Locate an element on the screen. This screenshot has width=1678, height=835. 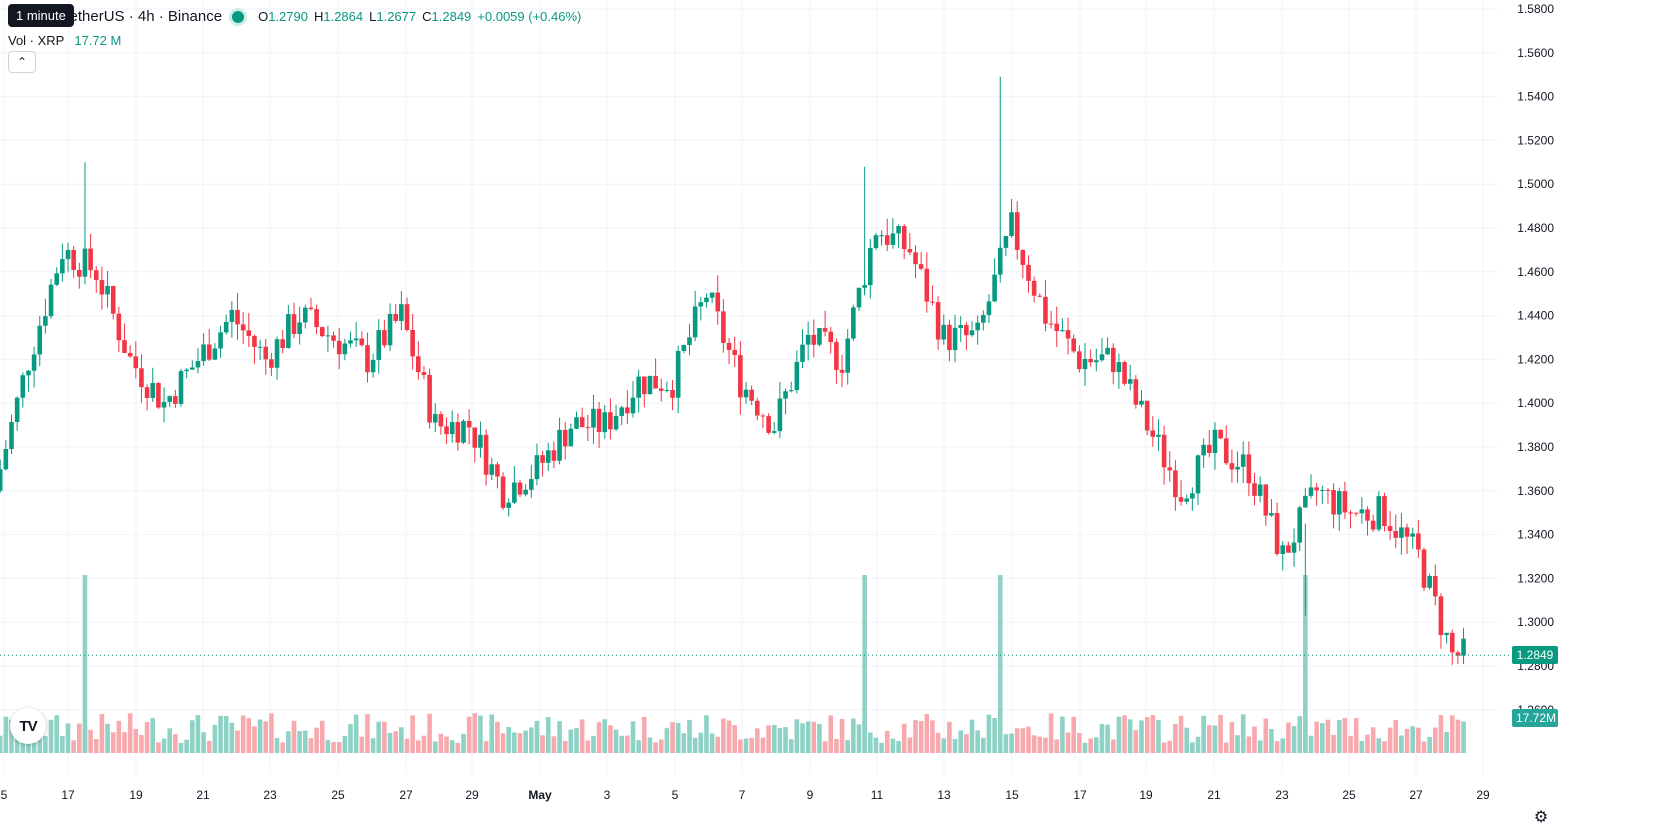
symbol-title: TetherUS · 4h · Binance is located at coordinates (142, 16).